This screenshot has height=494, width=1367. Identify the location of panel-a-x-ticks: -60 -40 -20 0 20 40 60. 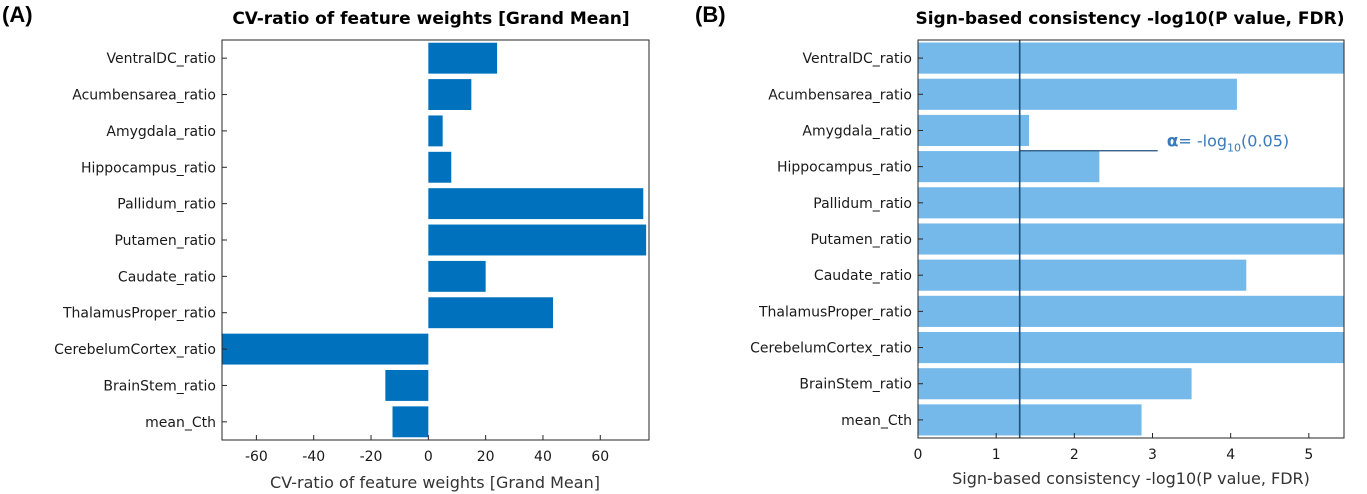
(427, 450).